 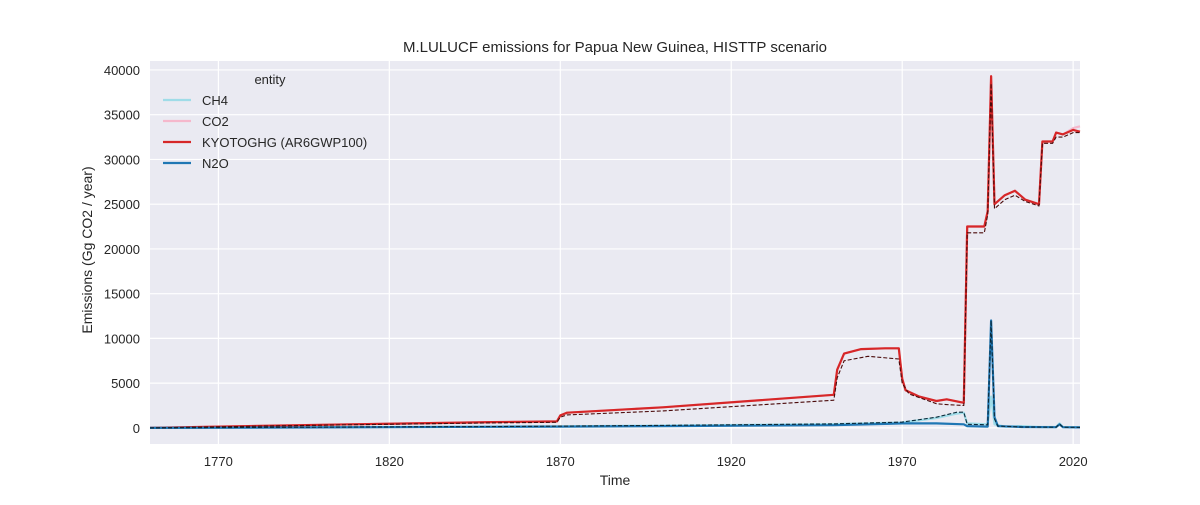 I want to click on y-tick-label: 5000, so click(x=125, y=383).